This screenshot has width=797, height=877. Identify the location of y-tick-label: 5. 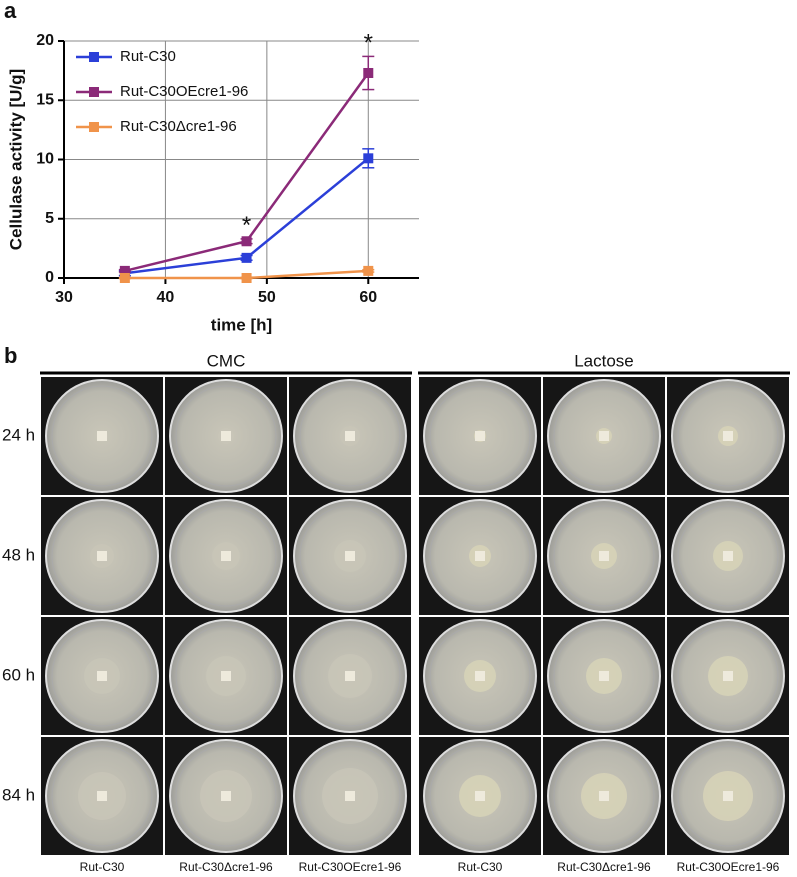
(49, 218).